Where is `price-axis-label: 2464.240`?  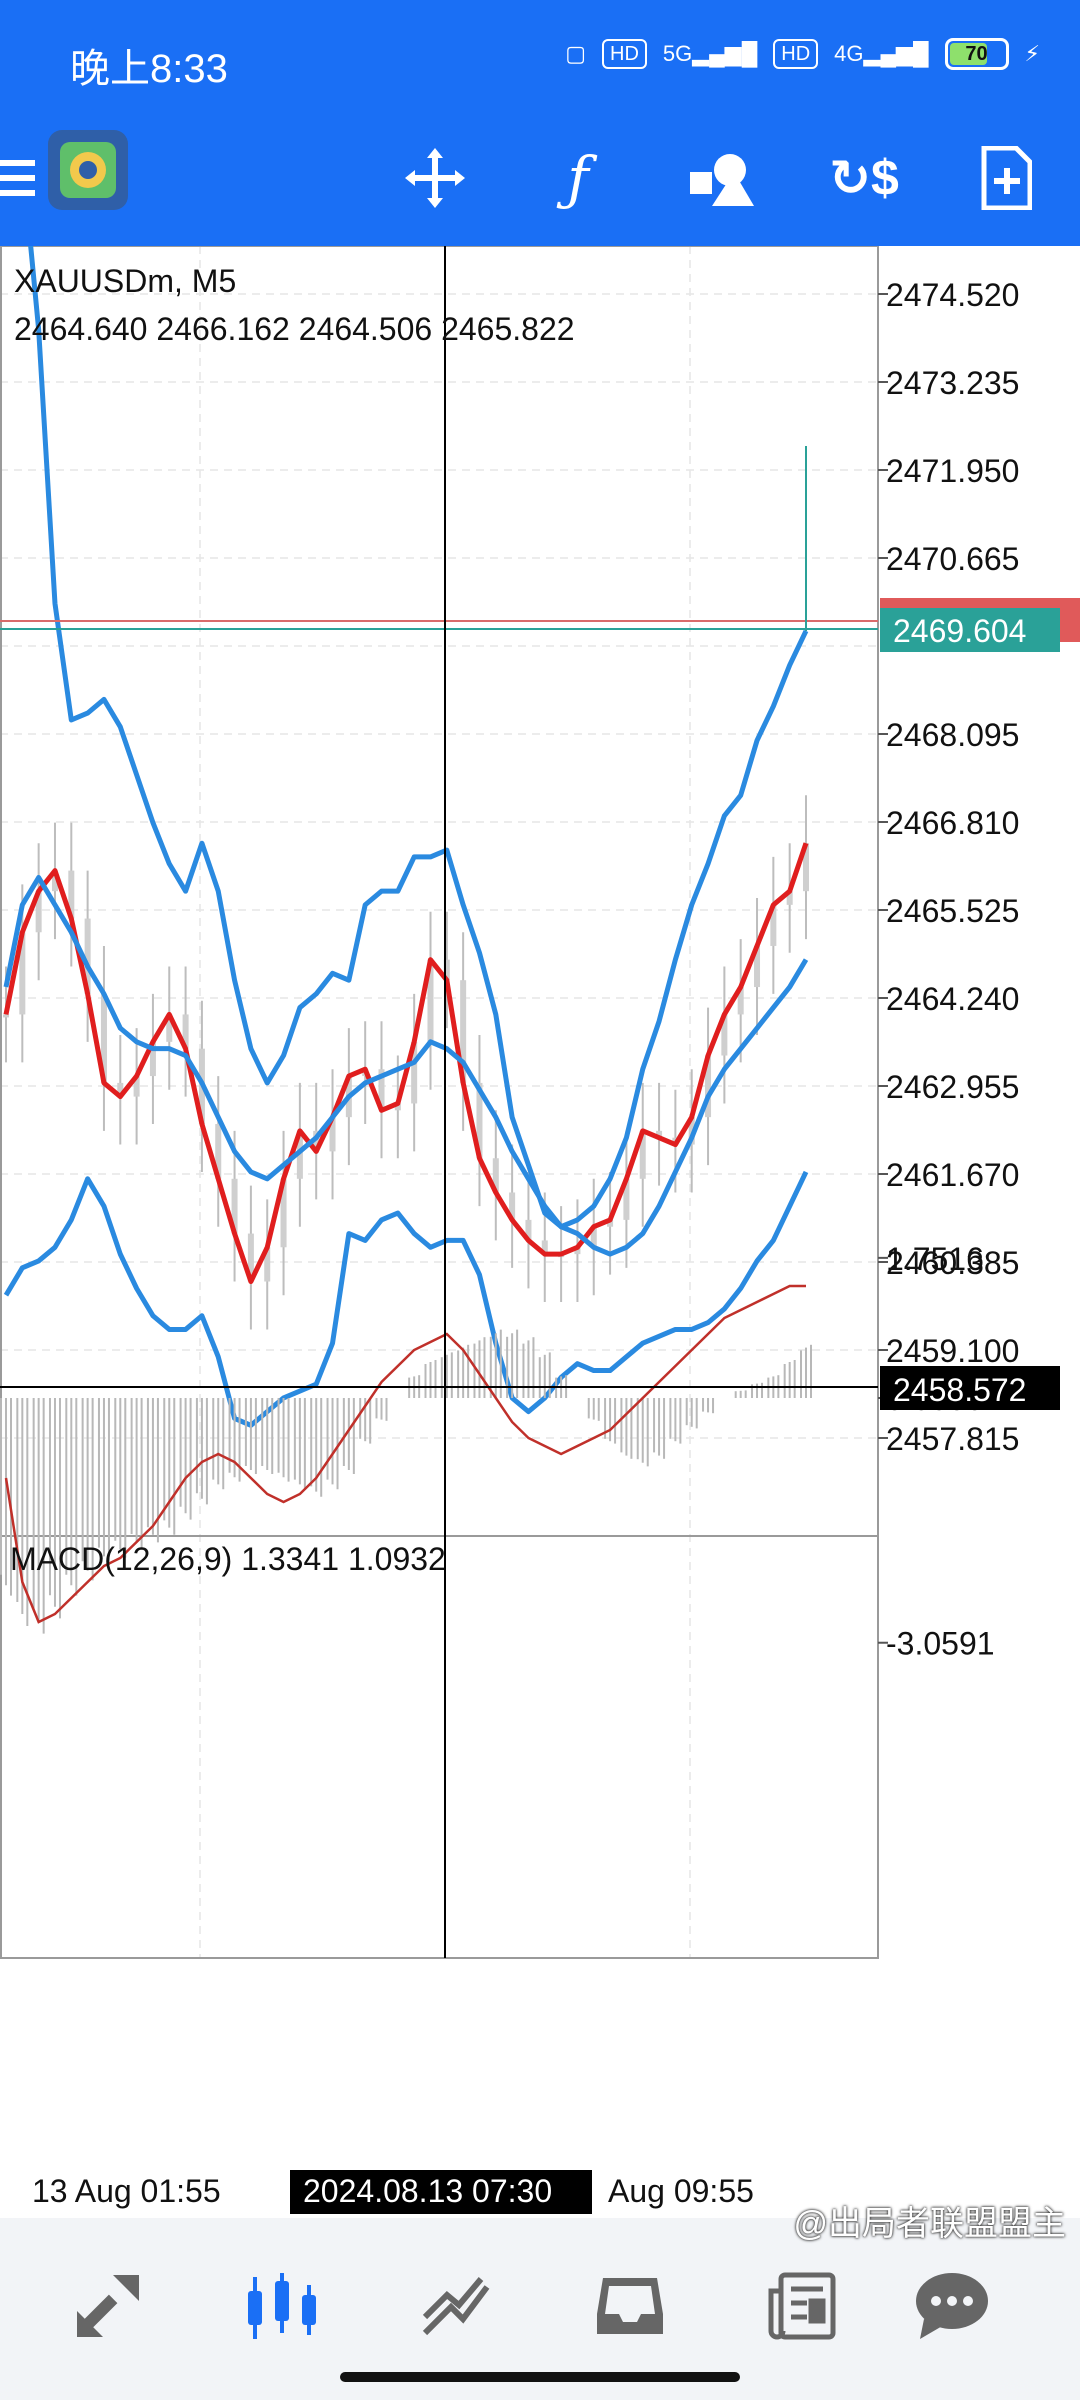
price-axis-label: 2464.240 is located at coordinates (952, 999).